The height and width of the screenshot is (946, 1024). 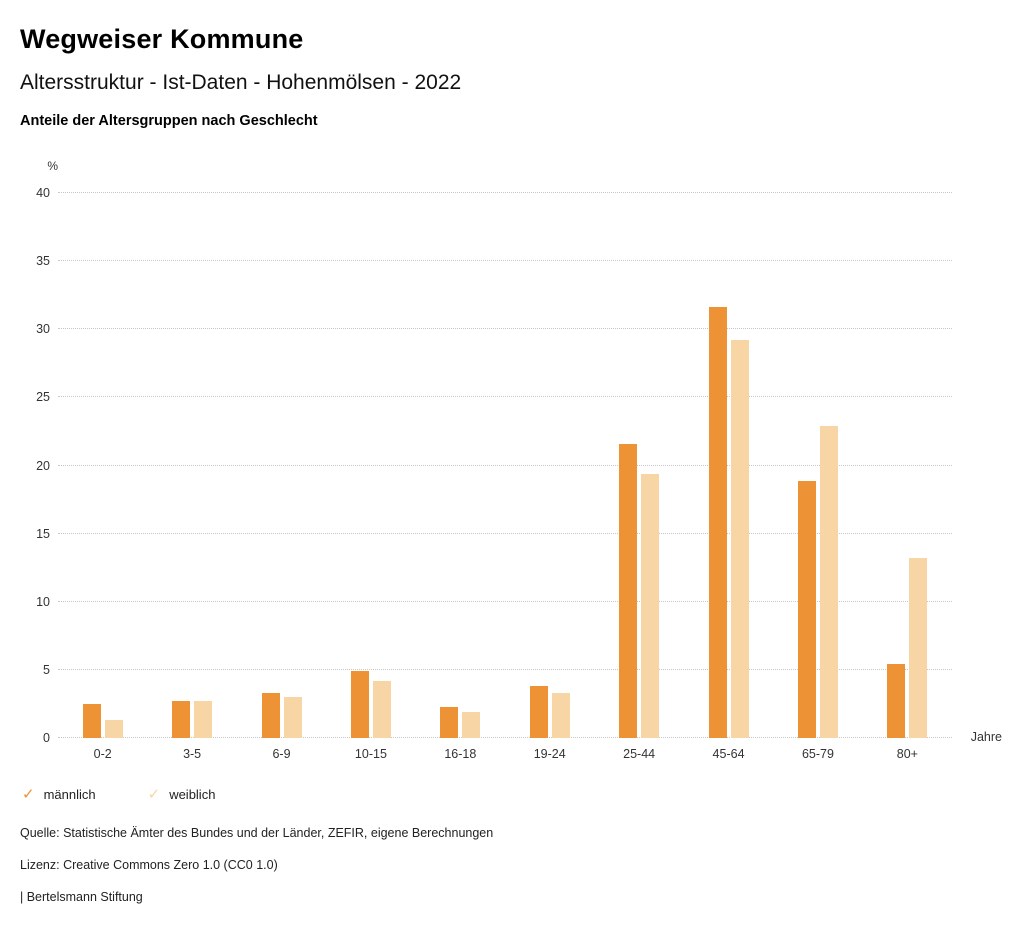 I want to click on y-tick-label-35: 35, so click(x=43, y=261).